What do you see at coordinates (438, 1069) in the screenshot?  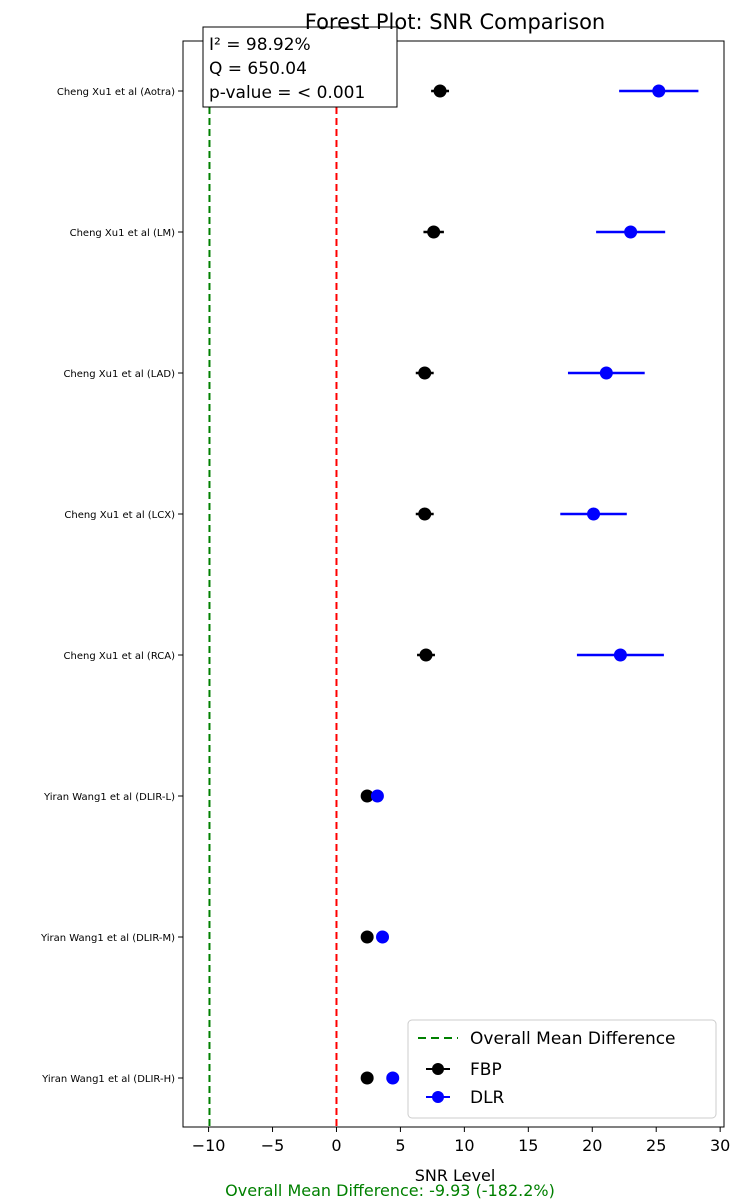 I see `legend-fbp-marker` at bounding box center [438, 1069].